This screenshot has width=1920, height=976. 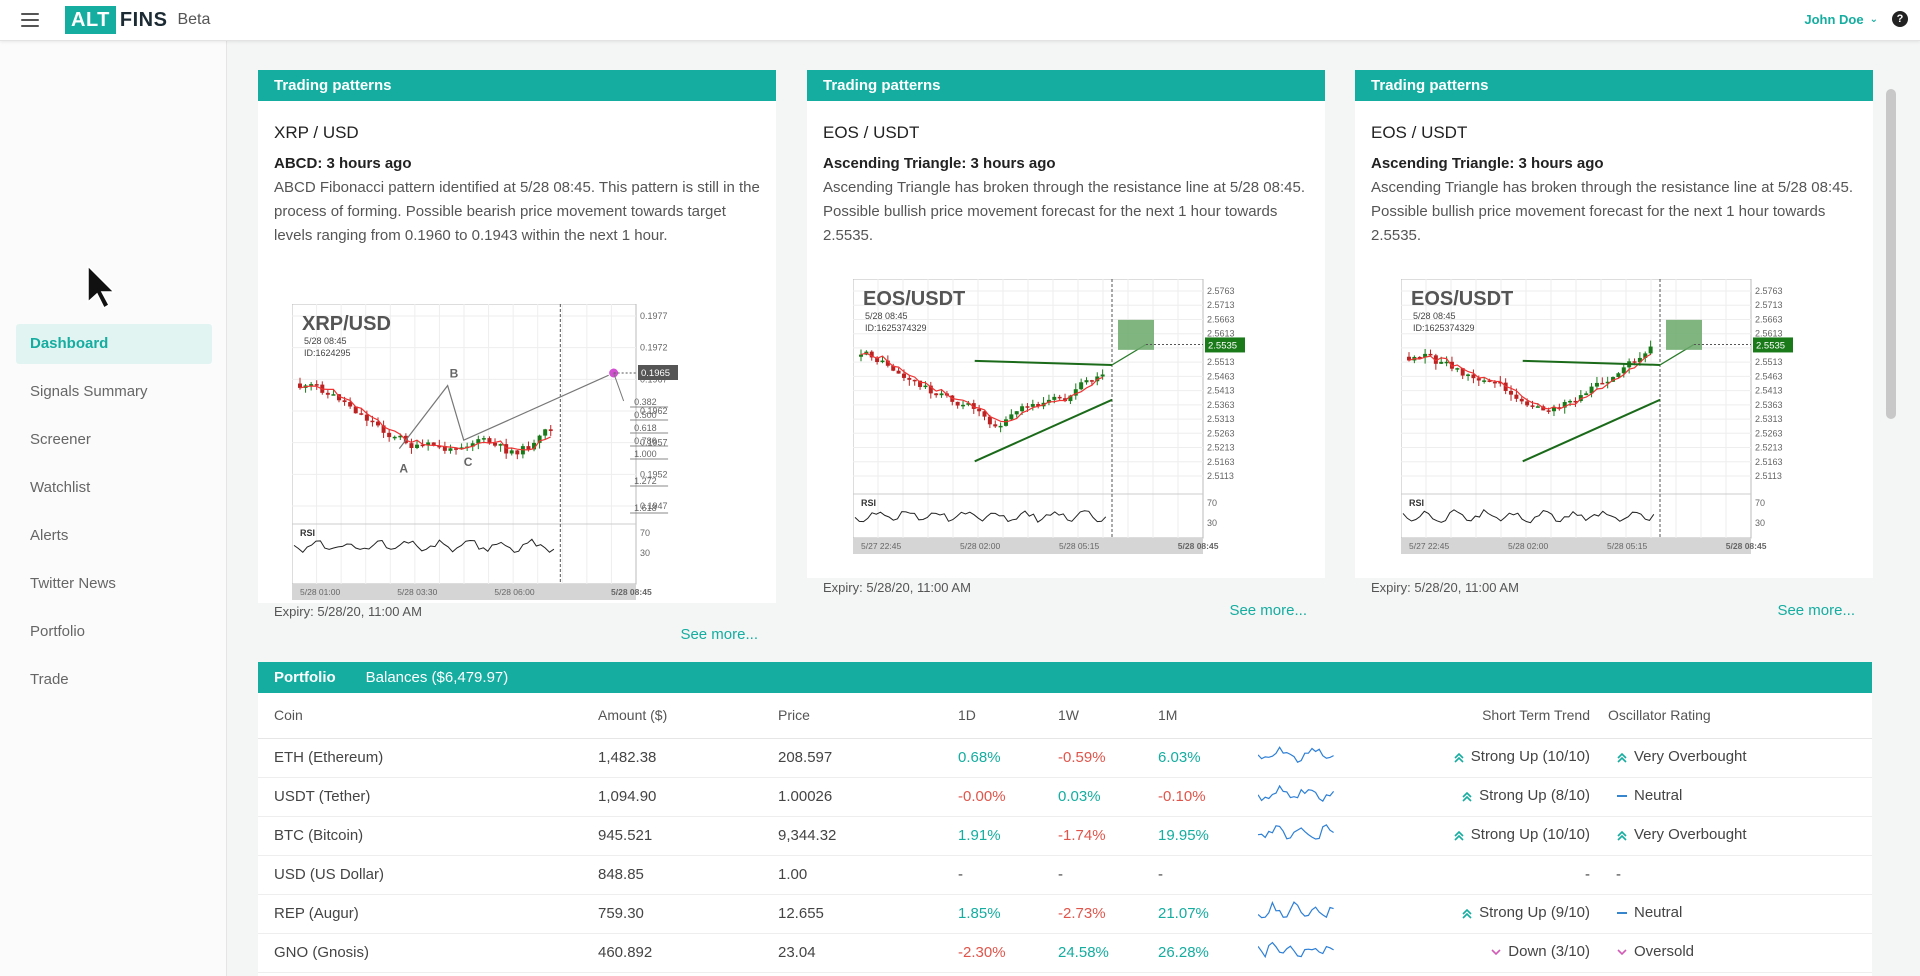 What do you see at coordinates (1769, 362) in the screenshot?
I see `y-tick-label: 2.5513` at bounding box center [1769, 362].